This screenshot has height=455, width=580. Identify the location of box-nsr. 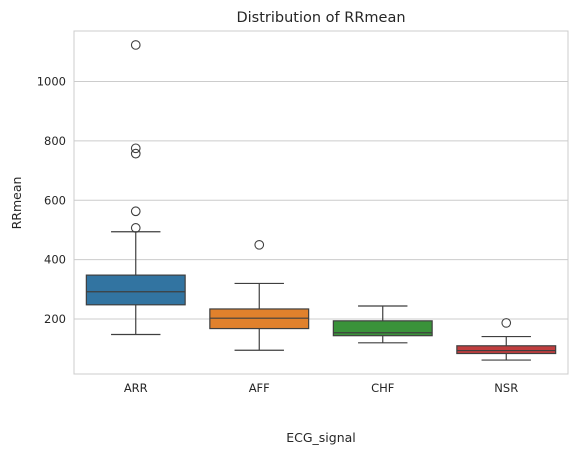
(506, 339).